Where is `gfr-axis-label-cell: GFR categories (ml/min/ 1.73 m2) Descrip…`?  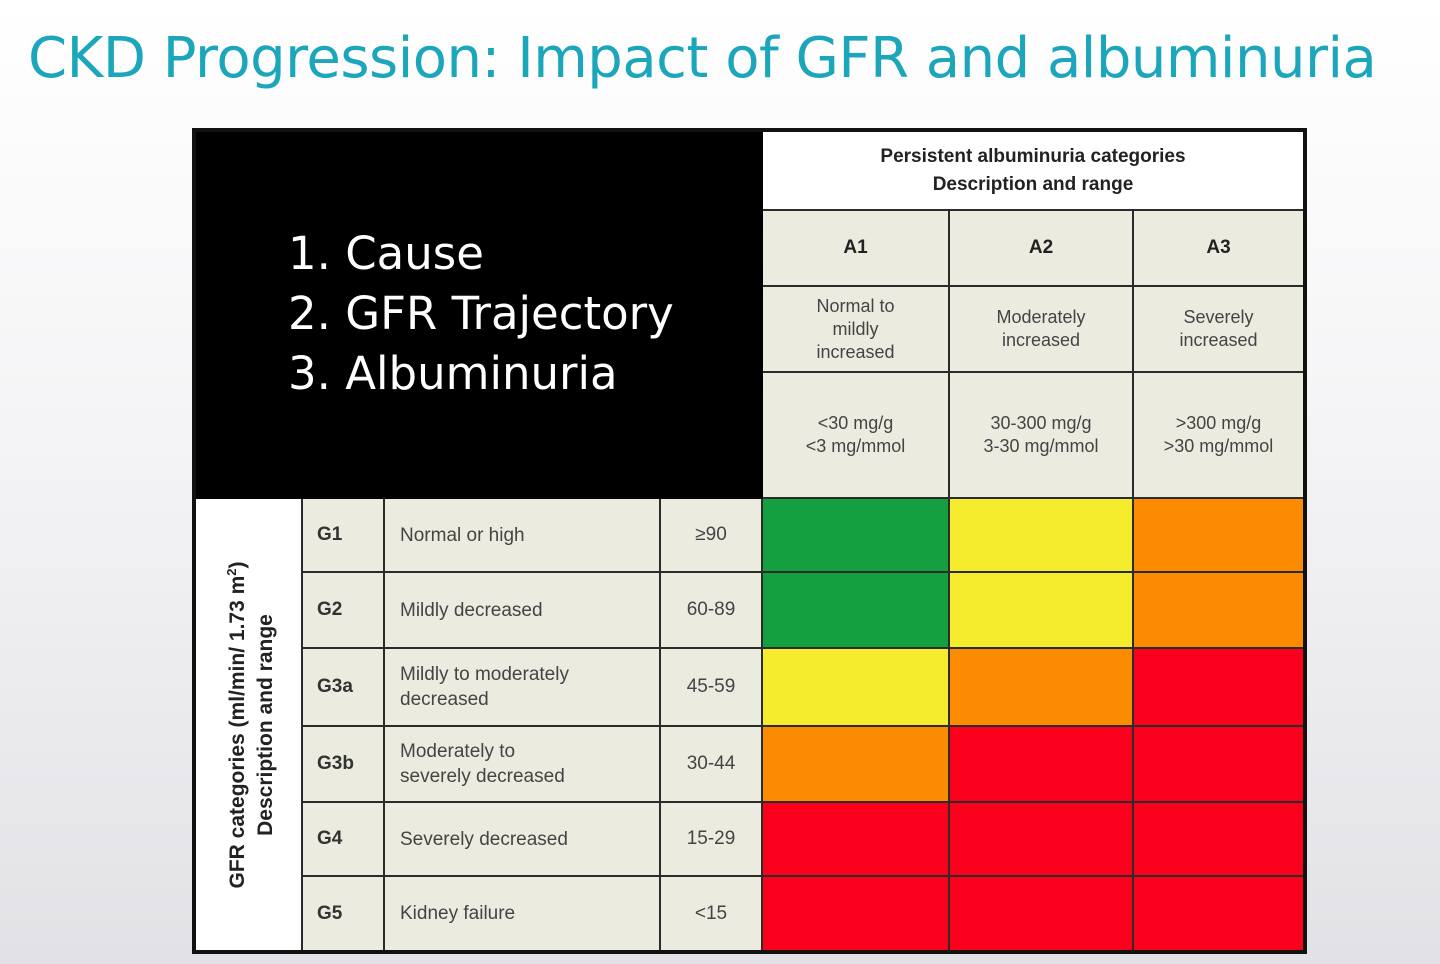 gfr-axis-label-cell: GFR categories (ml/min/ 1.73 m2) Descrip… is located at coordinates (248, 725).